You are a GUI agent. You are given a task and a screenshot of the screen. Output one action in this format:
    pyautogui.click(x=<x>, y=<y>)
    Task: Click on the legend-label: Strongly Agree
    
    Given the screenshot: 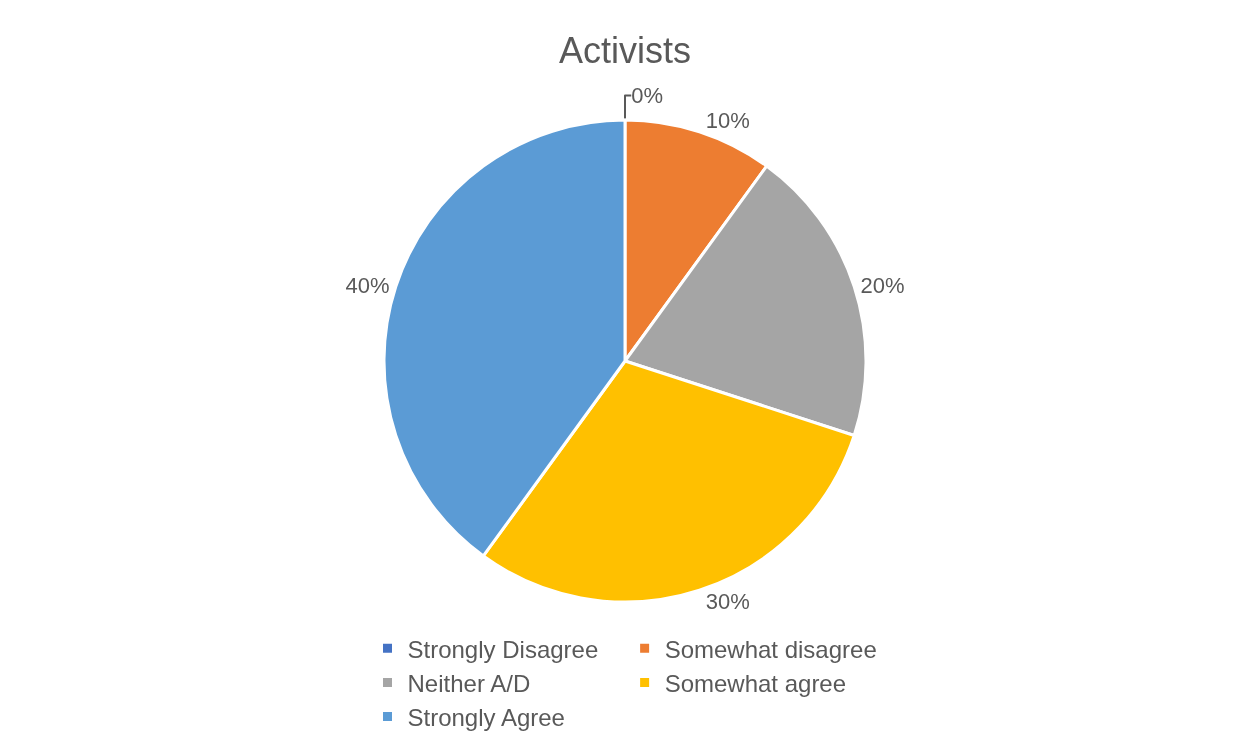 What is the action you would take?
    pyautogui.click(x=486, y=717)
    